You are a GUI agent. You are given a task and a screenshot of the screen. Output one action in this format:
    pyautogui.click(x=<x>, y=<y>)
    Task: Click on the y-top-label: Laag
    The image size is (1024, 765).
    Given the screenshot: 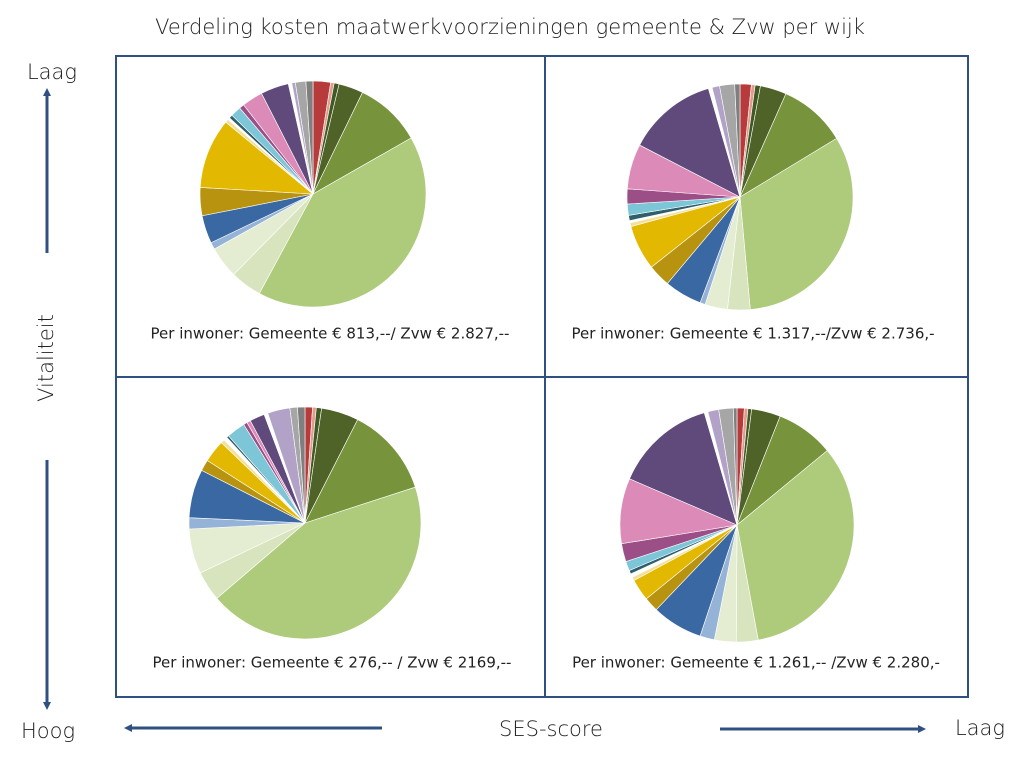 What is the action you would take?
    pyautogui.click(x=52, y=72)
    